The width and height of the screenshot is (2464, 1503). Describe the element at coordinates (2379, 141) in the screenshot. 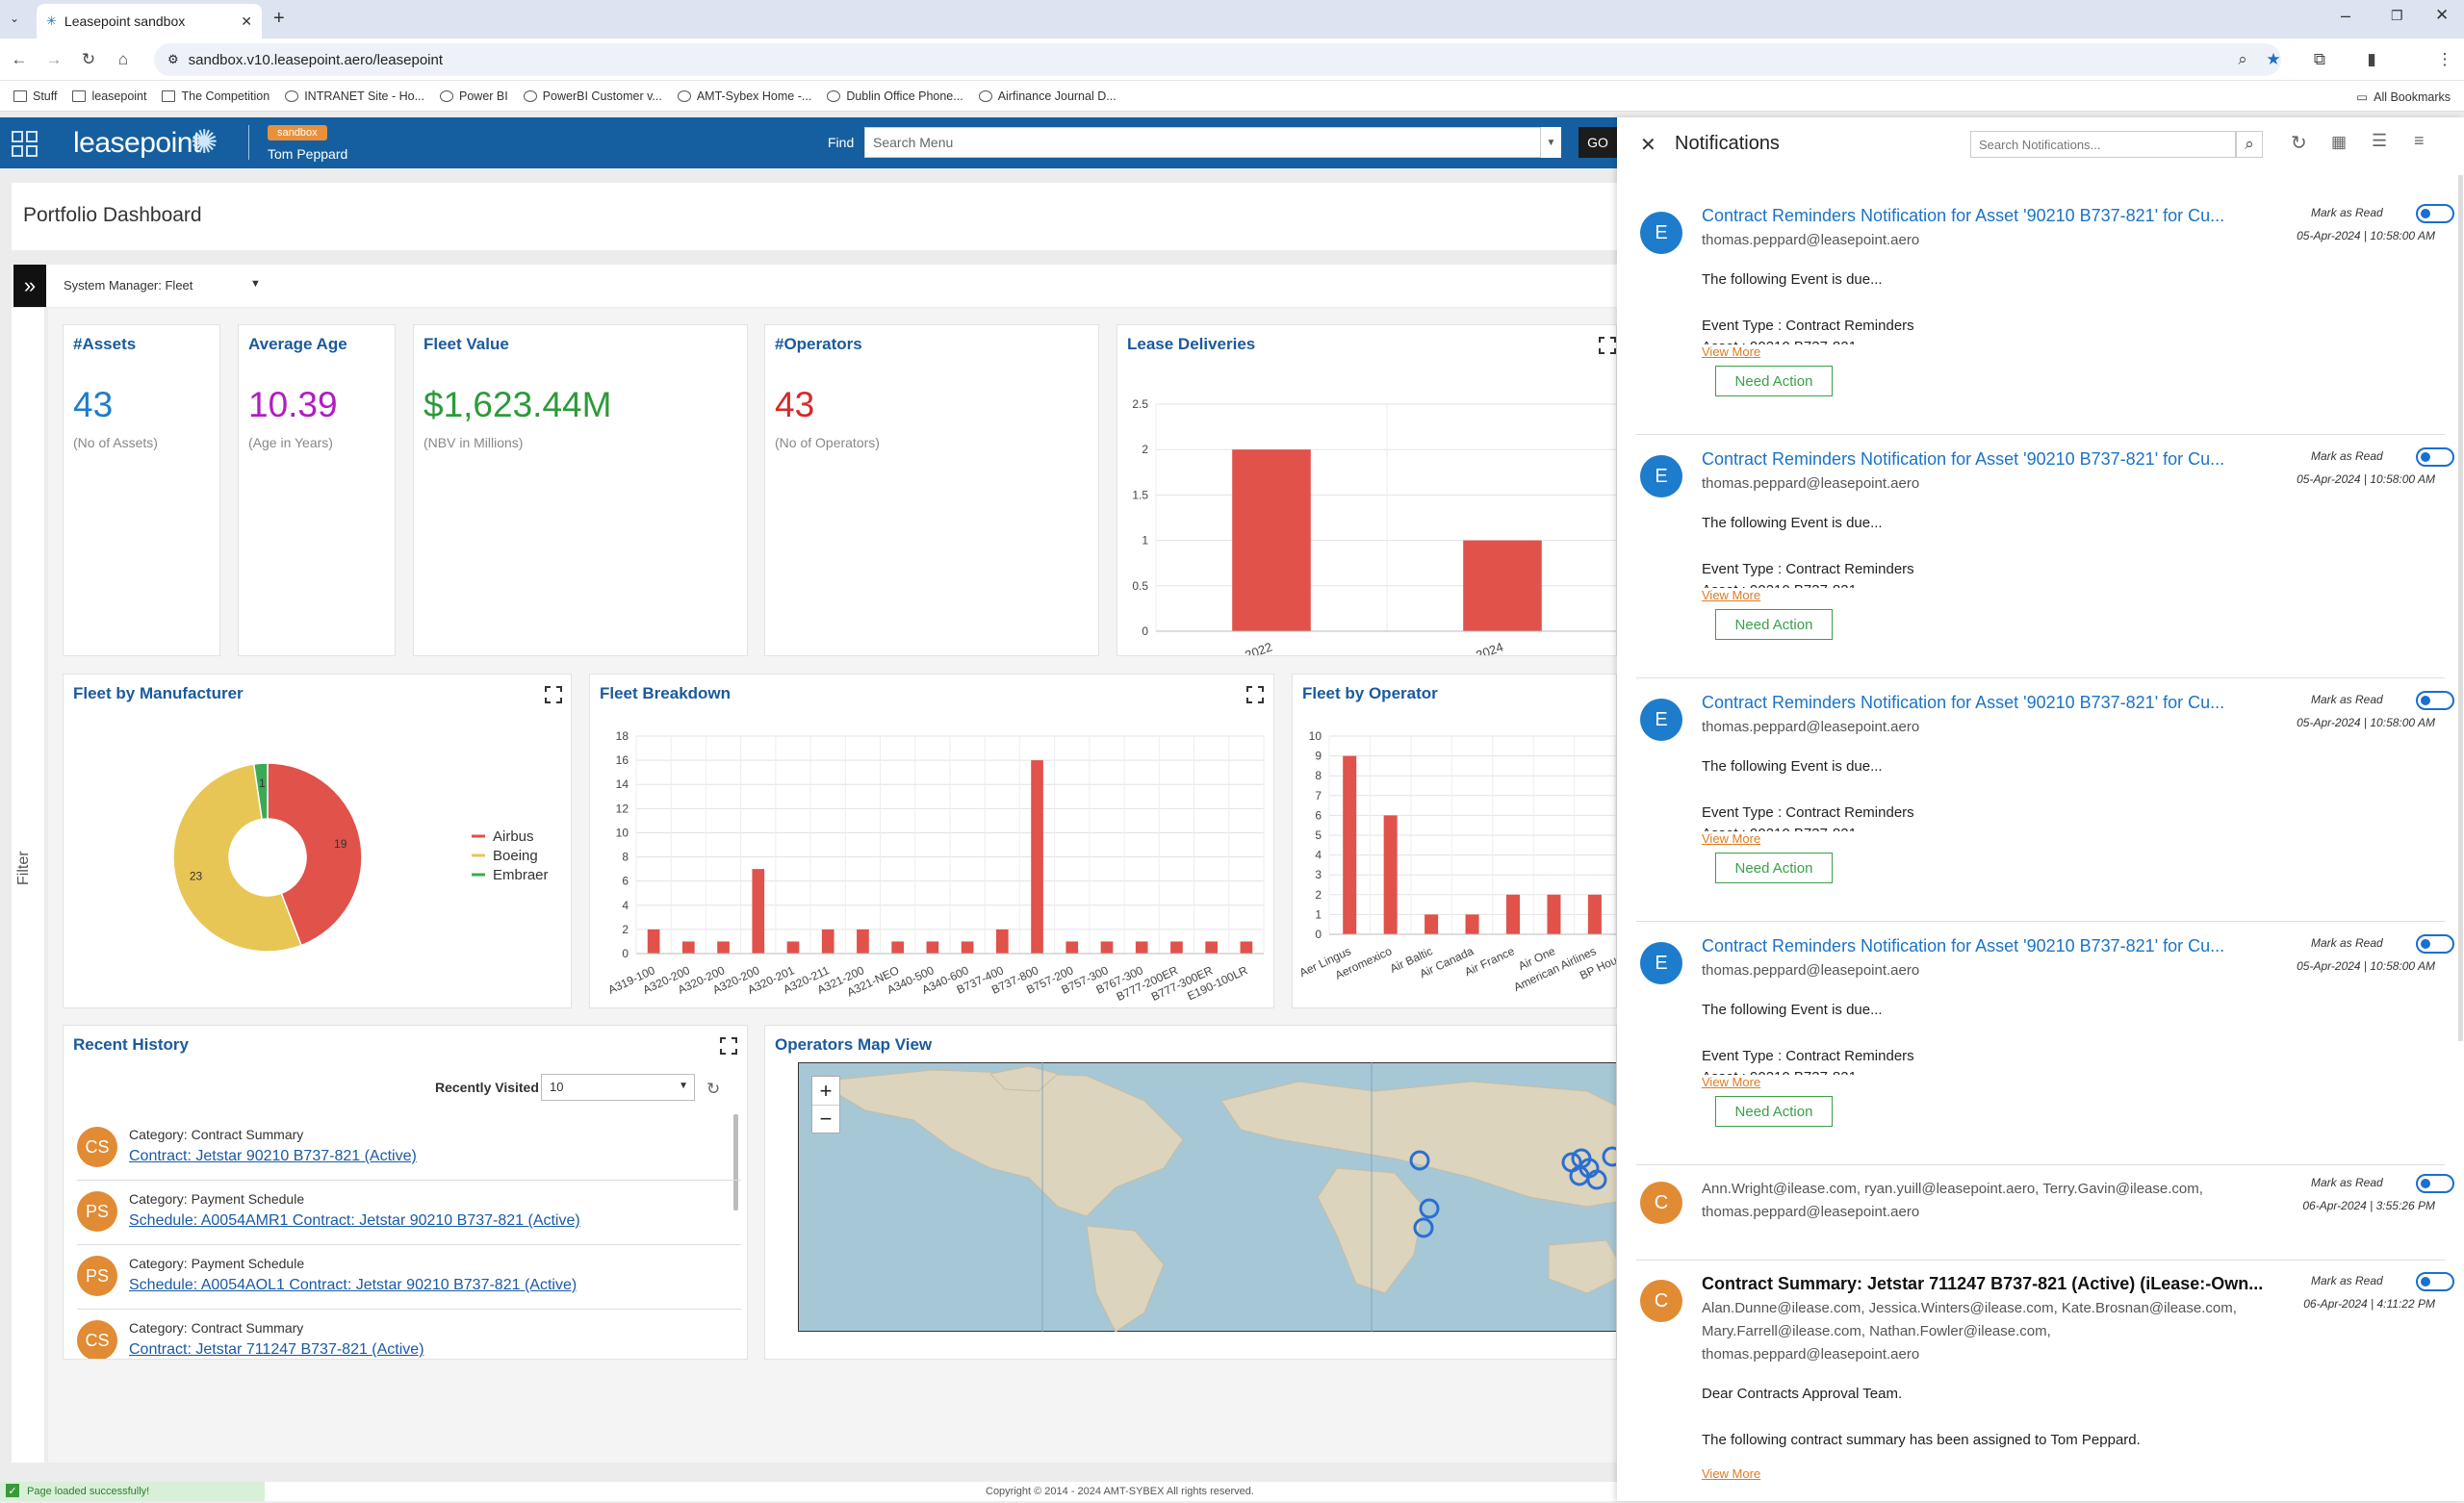

I see `filter-sliders-icon: ☰` at that location.